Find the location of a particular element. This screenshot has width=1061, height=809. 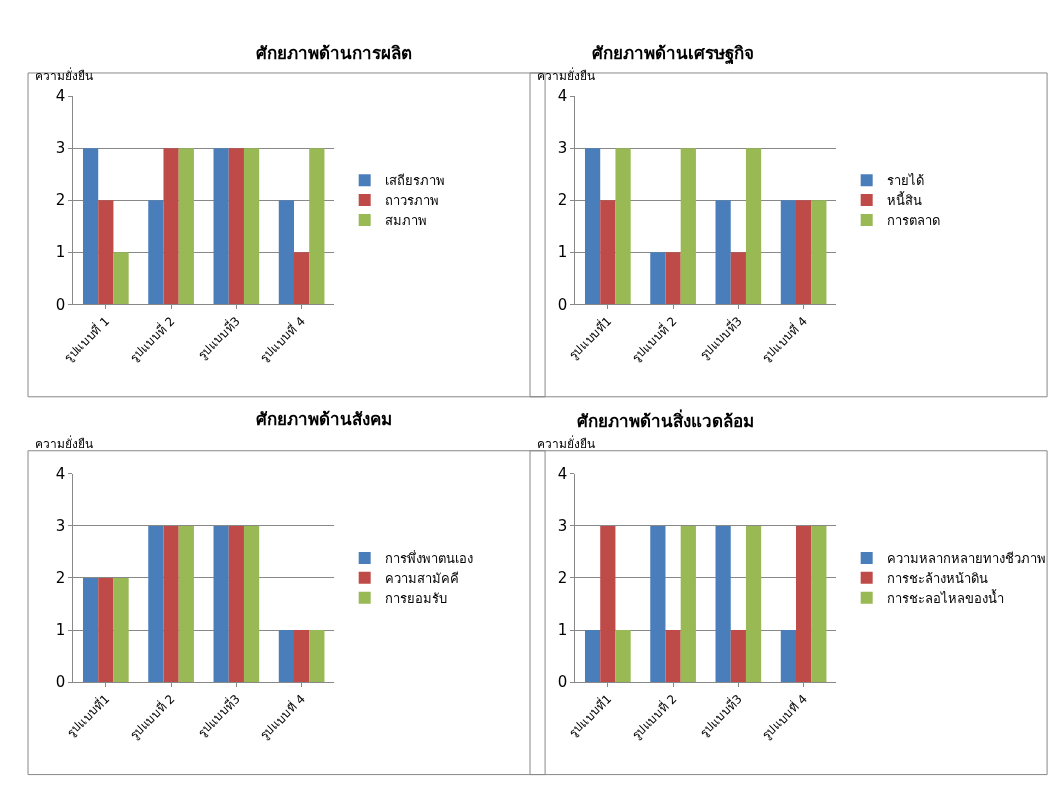

legend-label: หนี้สิน is located at coordinates (904, 200).